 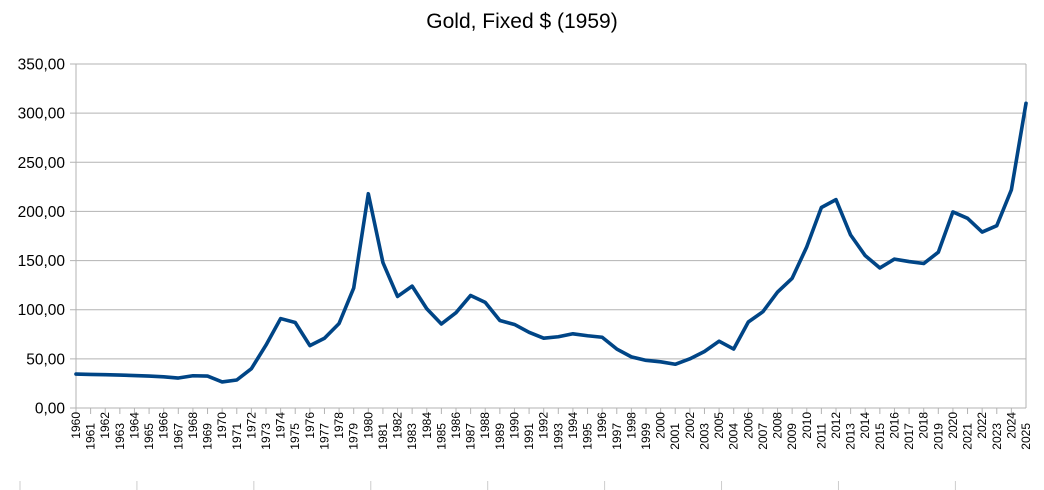 I want to click on x-tick-label: 1987, so click(x=471, y=436).